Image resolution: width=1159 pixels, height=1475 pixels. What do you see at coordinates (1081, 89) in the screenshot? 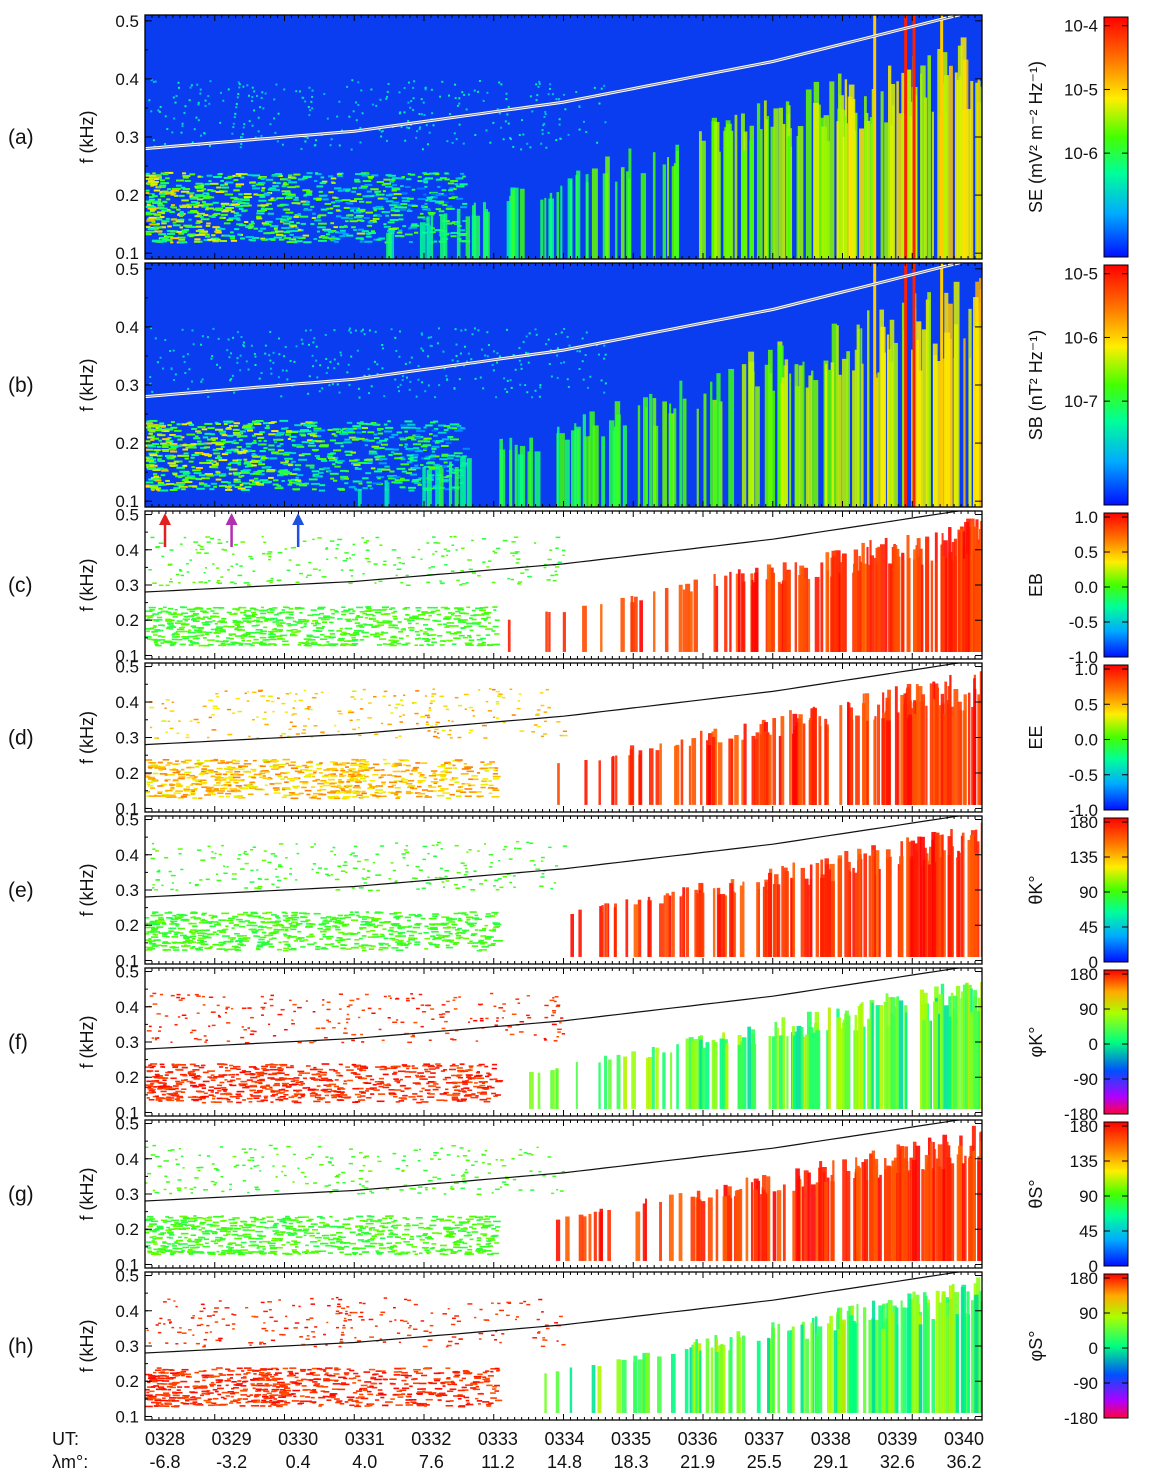
I see `colorbar-tick-label: 10-5` at bounding box center [1081, 89].